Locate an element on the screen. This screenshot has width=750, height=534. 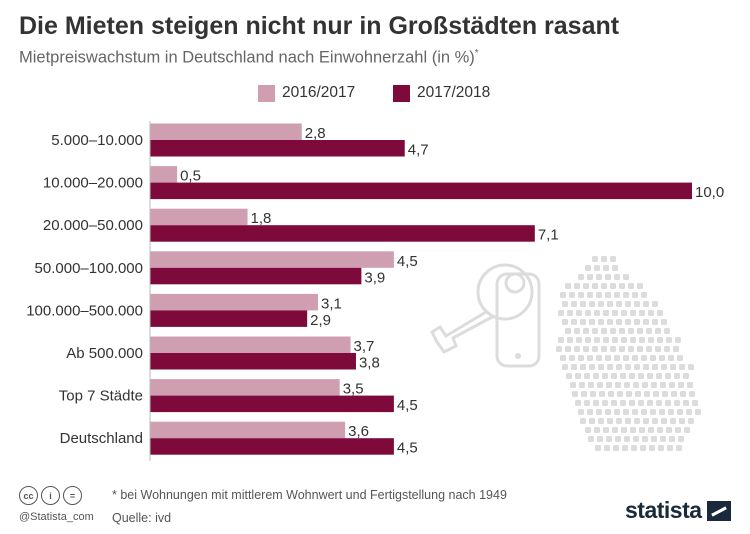
category-label: Top 7 Städte is located at coordinates (101, 396).